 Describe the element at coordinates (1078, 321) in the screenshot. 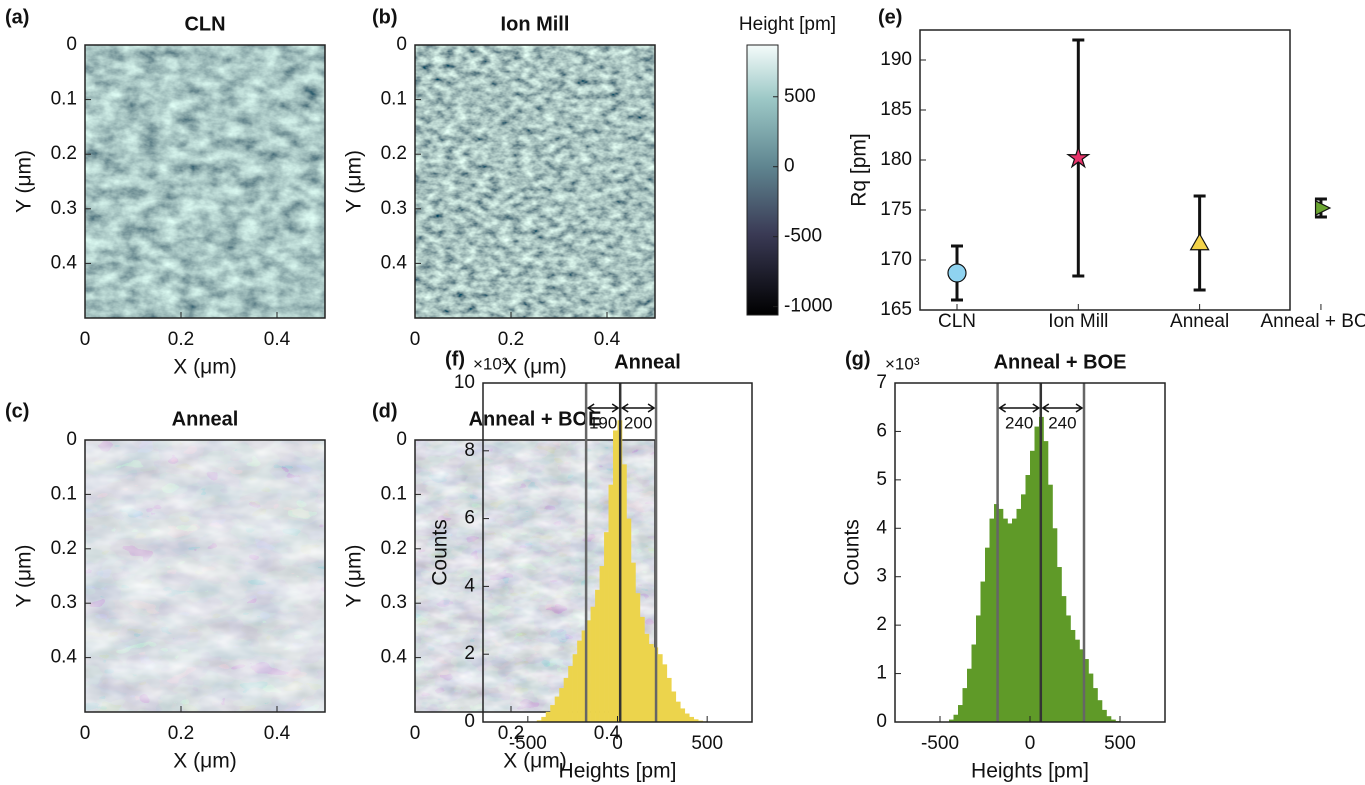

I see `x-tick-label: Ion Mill` at that location.